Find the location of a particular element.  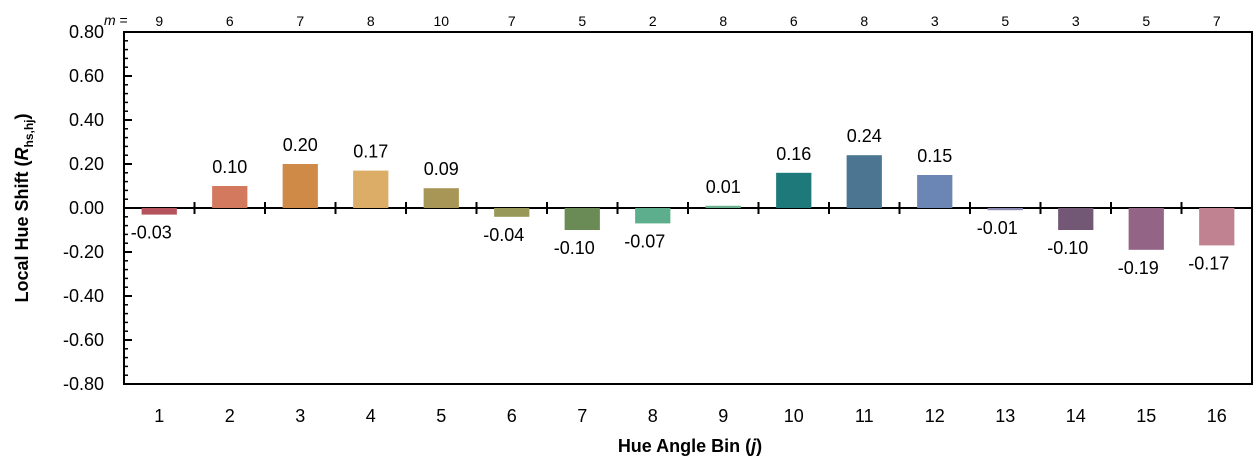

x-tick-label: 1 is located at coordinates (159, 416).